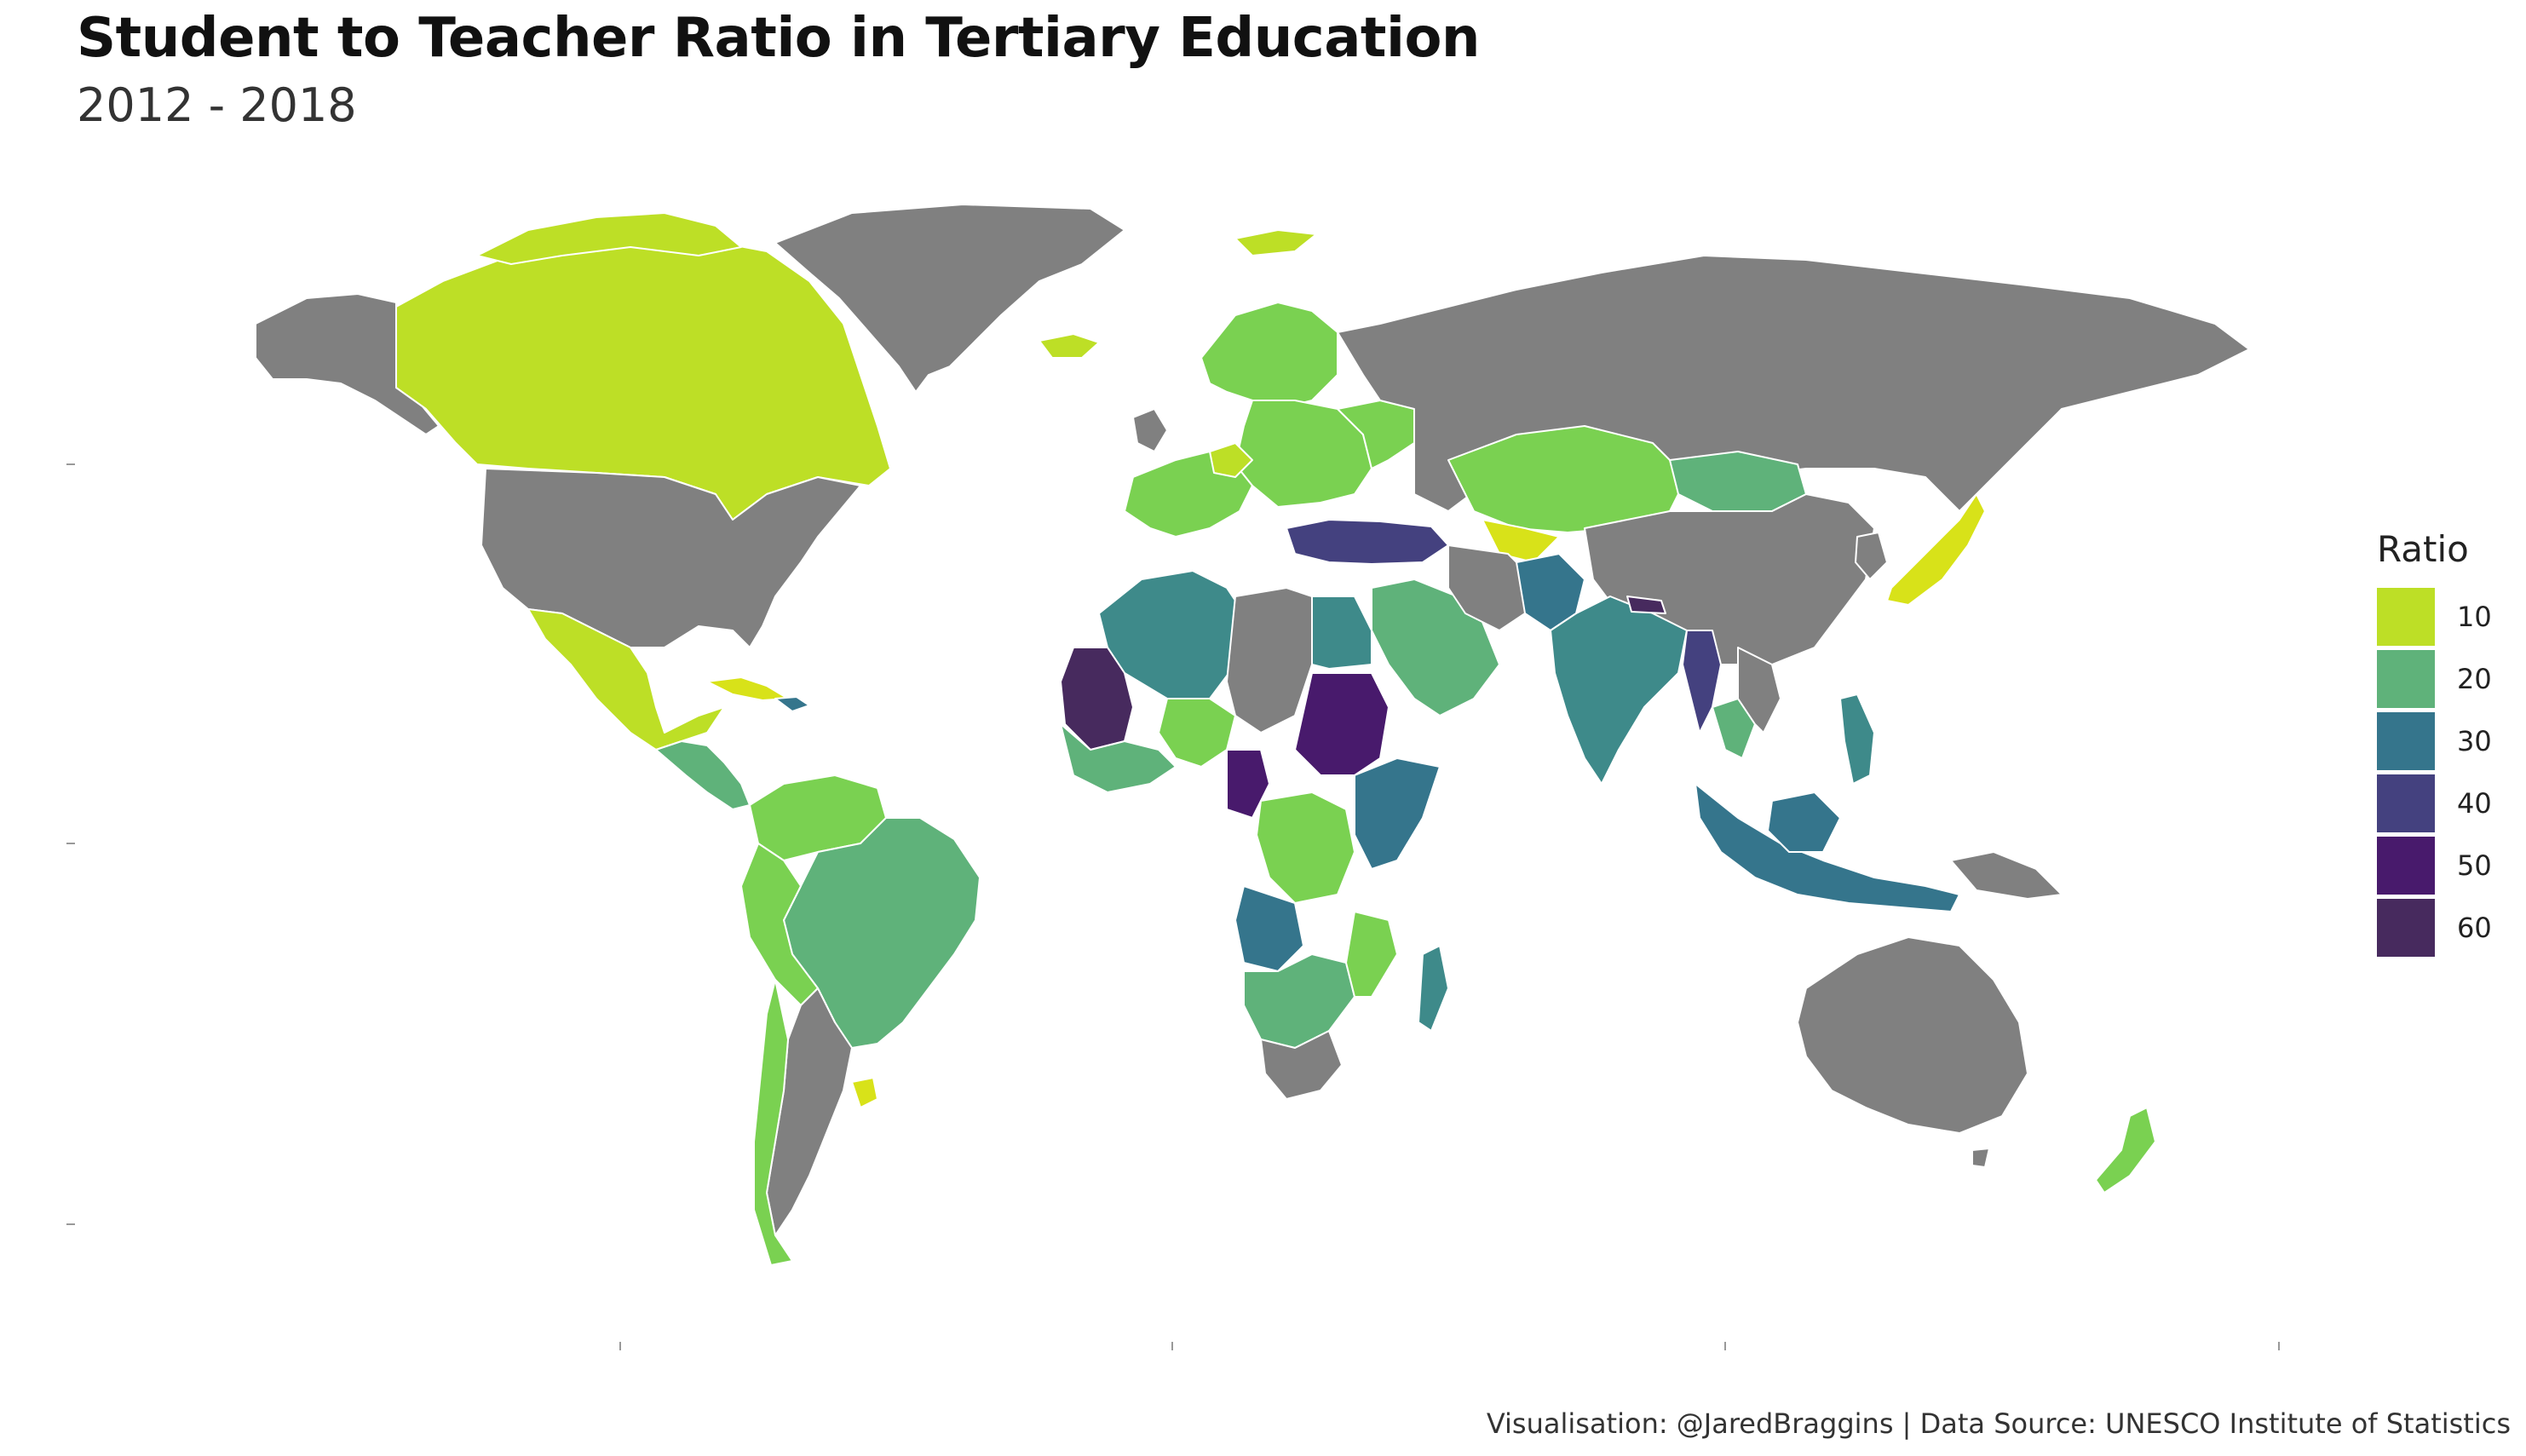 Image resolution: width=2526 pixels, height=1456 pixels. I want to click on iran, so click(1490, 587).